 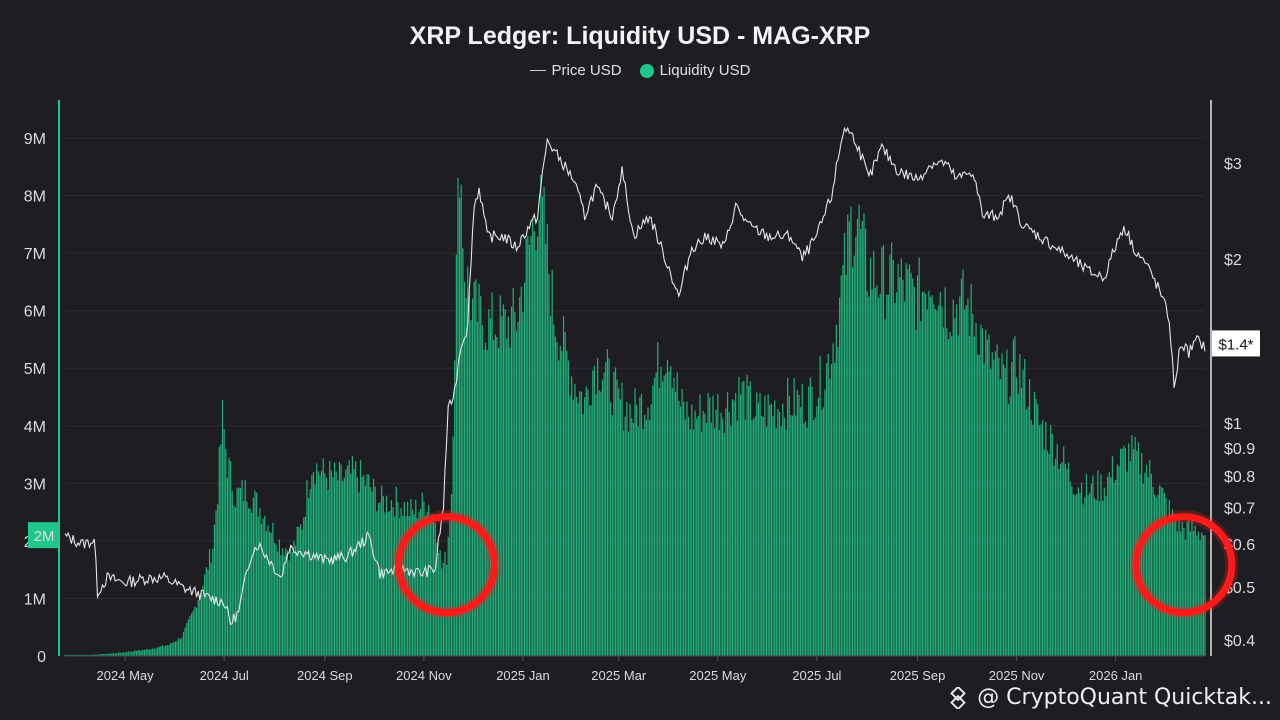 What do you see at coordinates (694, 70) in the screenshot?
I see `legend-item-liquidity: Liquidity USD` at bounding box center [694, 70].